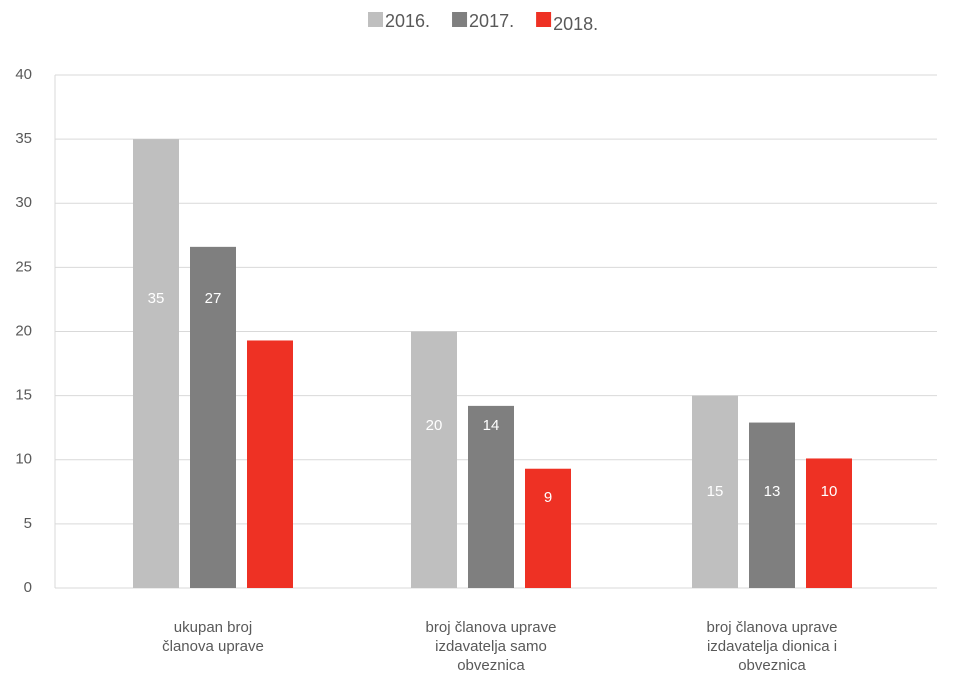  What do you see at coordinates (23, 74) in the screenshot?
I see `y-tick-label: 40` at bounding box center [23, 74].